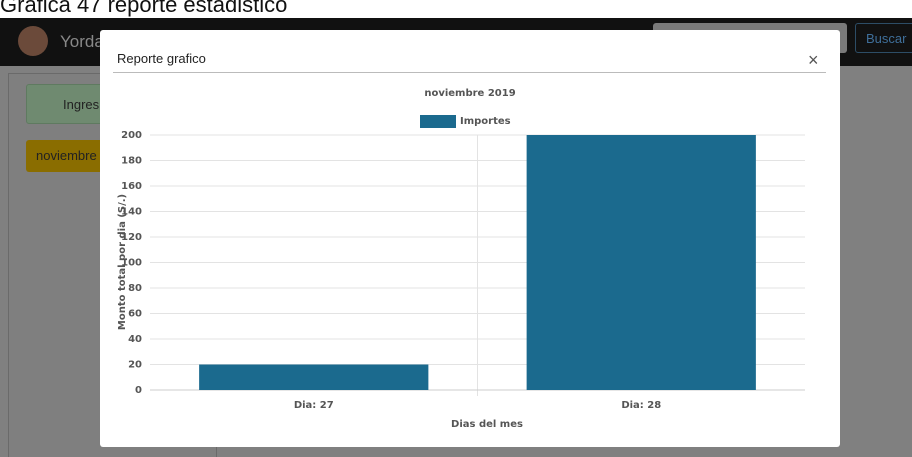 The width and height of the screenshot is (912, 457). Describe the element at coordinates (144, 8) in the screenshot. I see `caption: Grafica 47 reporte estadistico` at that location.